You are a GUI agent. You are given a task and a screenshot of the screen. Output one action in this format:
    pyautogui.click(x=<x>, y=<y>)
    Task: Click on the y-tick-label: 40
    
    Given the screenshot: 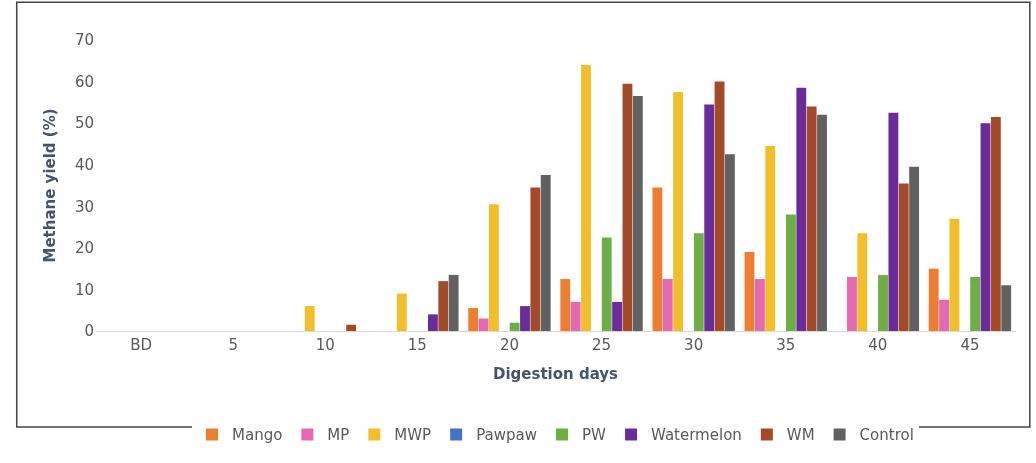 What is the action you would take?
    pyautogui.click(x=84, y=164)
    